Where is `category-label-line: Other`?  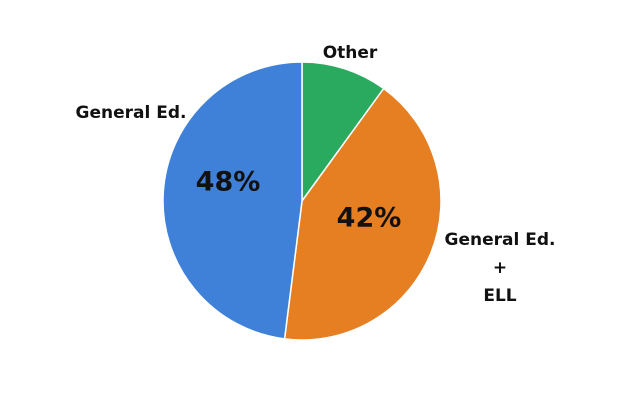 category-label-line: Other is located at coordinates (350, 53).